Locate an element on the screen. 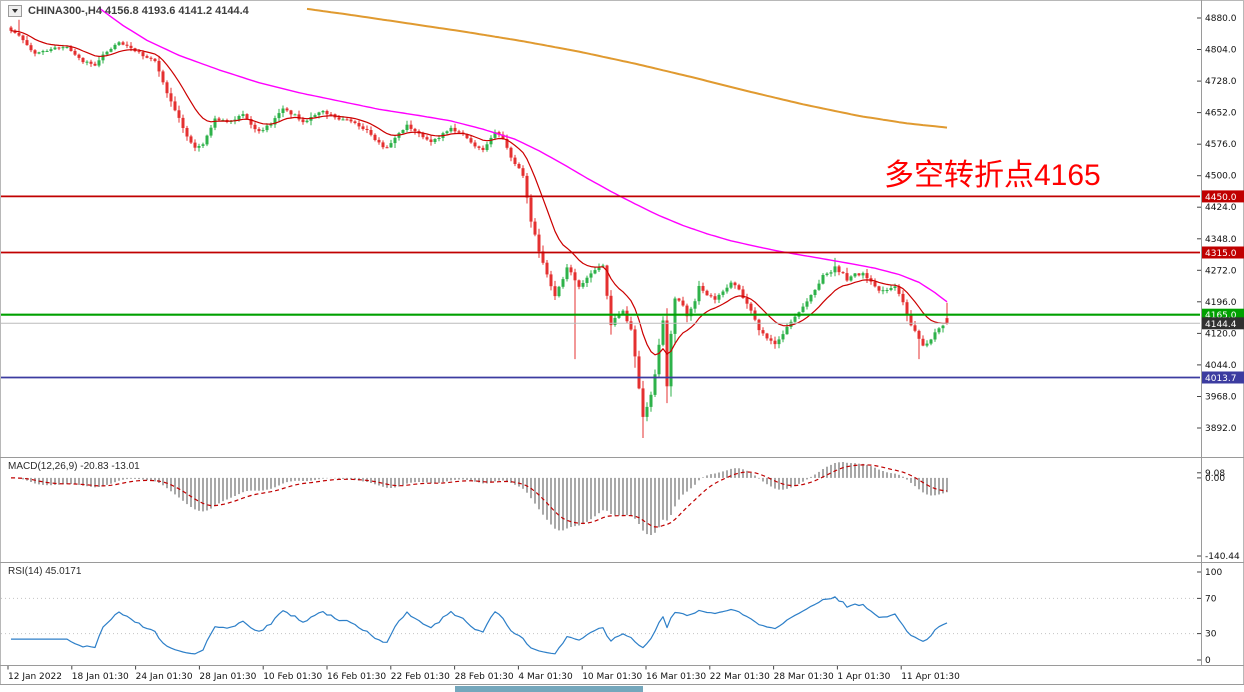 This screenshot has width=1244, height=692. svg-text: 24 Jan 01:30 is located at coordinates (164, 677).